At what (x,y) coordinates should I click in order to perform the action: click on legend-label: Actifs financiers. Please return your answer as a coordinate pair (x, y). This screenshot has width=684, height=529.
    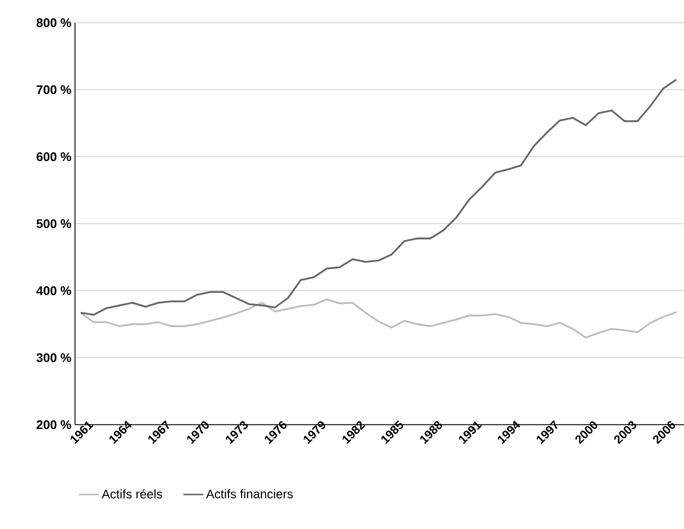
    Looking at the image, I should click on (249, 493).